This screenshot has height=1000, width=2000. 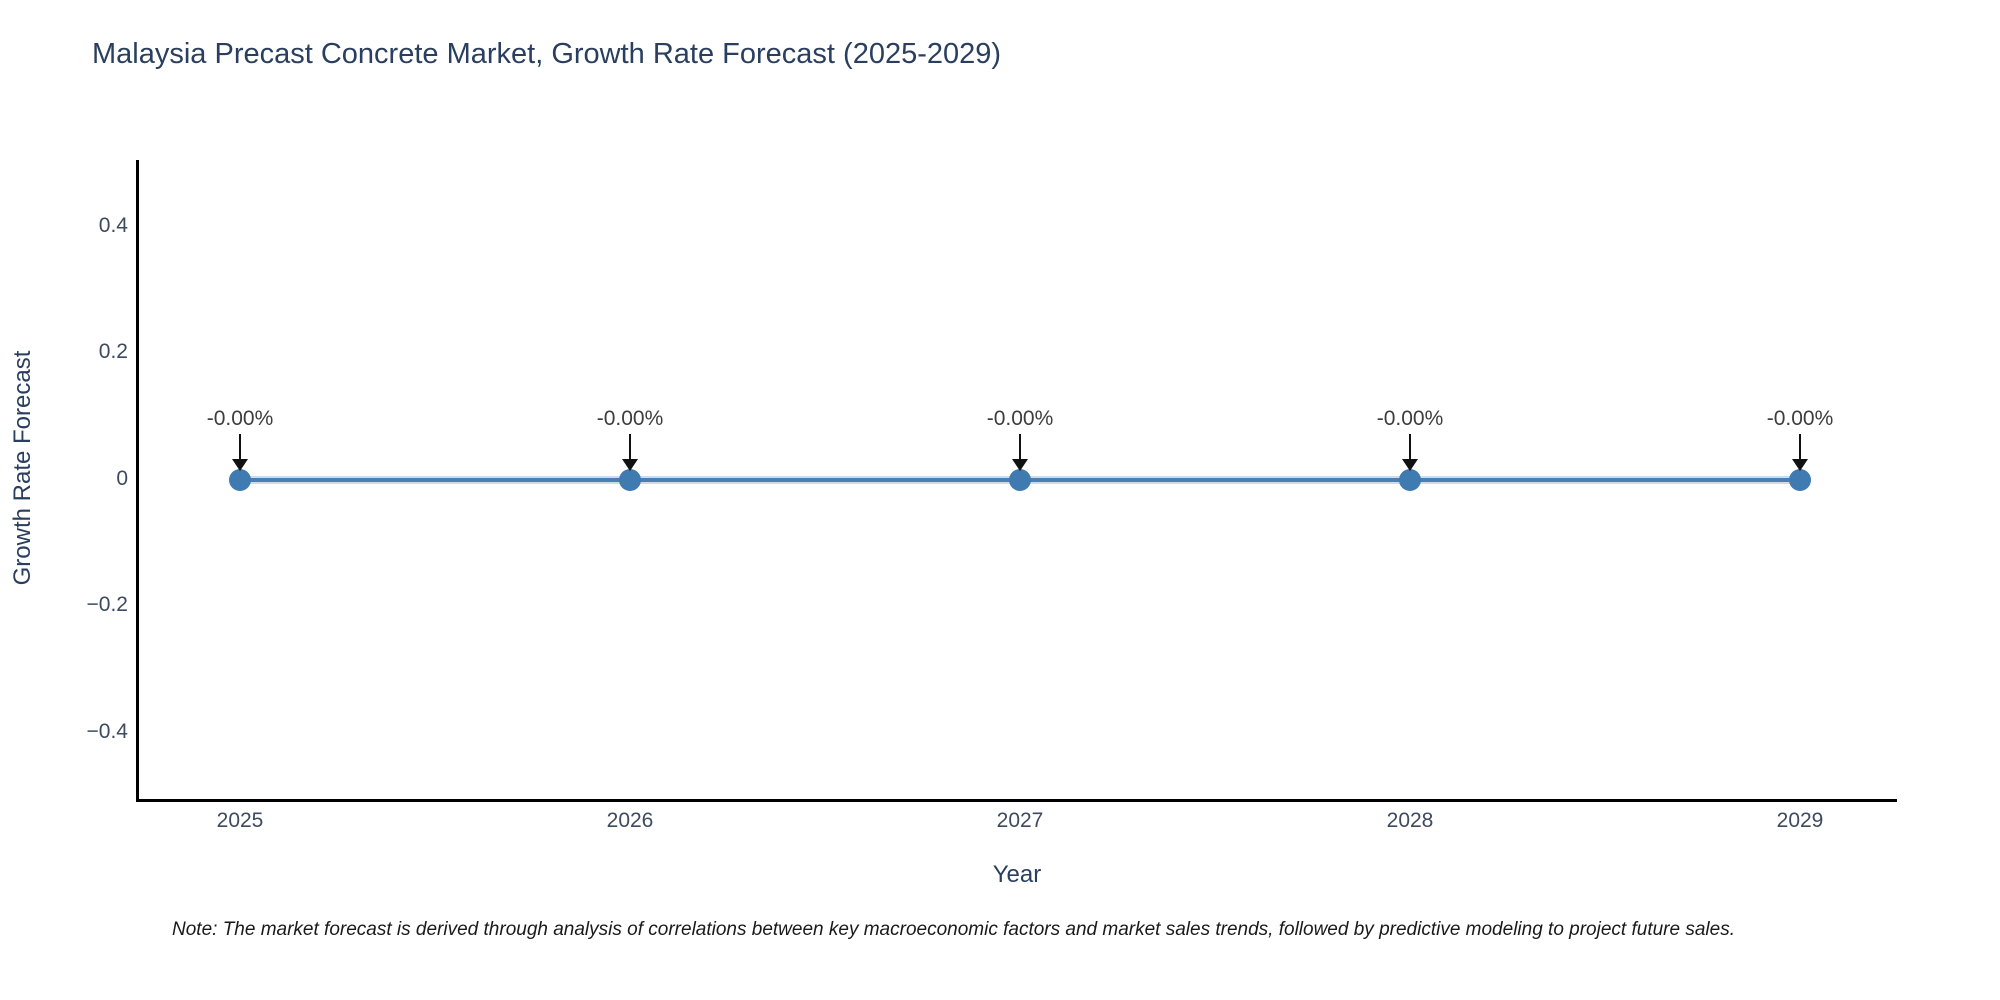 I want to click on data-point-2027, so click(x=1020, y=480).